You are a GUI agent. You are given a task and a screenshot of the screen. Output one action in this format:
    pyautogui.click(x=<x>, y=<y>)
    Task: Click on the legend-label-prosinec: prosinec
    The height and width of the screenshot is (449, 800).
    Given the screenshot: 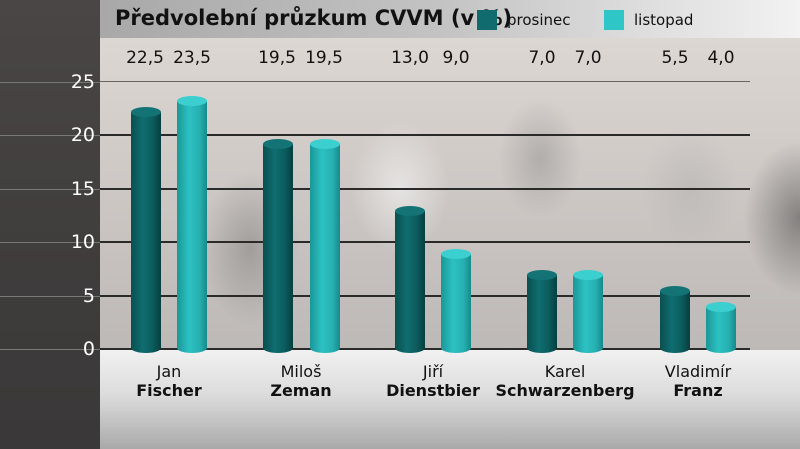 What is the action you would take?
    pyautogui.click(x=539, y=20)
    